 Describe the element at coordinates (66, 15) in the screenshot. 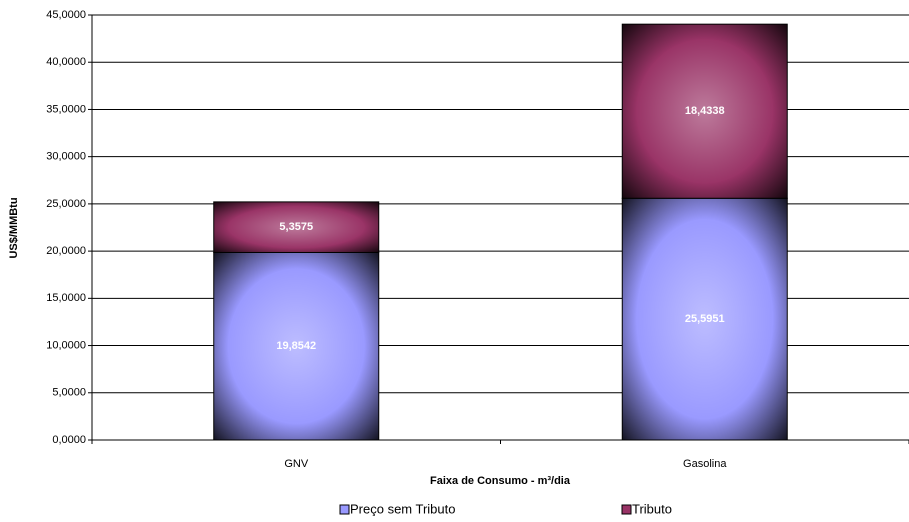

I see `y-tick-label: 45,0000` at that location.